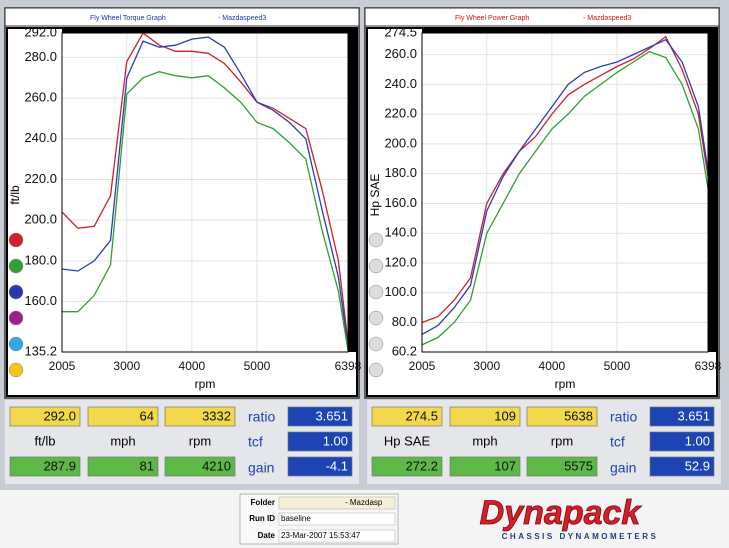  What do you see at coordinates (147, 415) in the screenshot?
I see `peak-value: 64` at bounding box center [147, 415].